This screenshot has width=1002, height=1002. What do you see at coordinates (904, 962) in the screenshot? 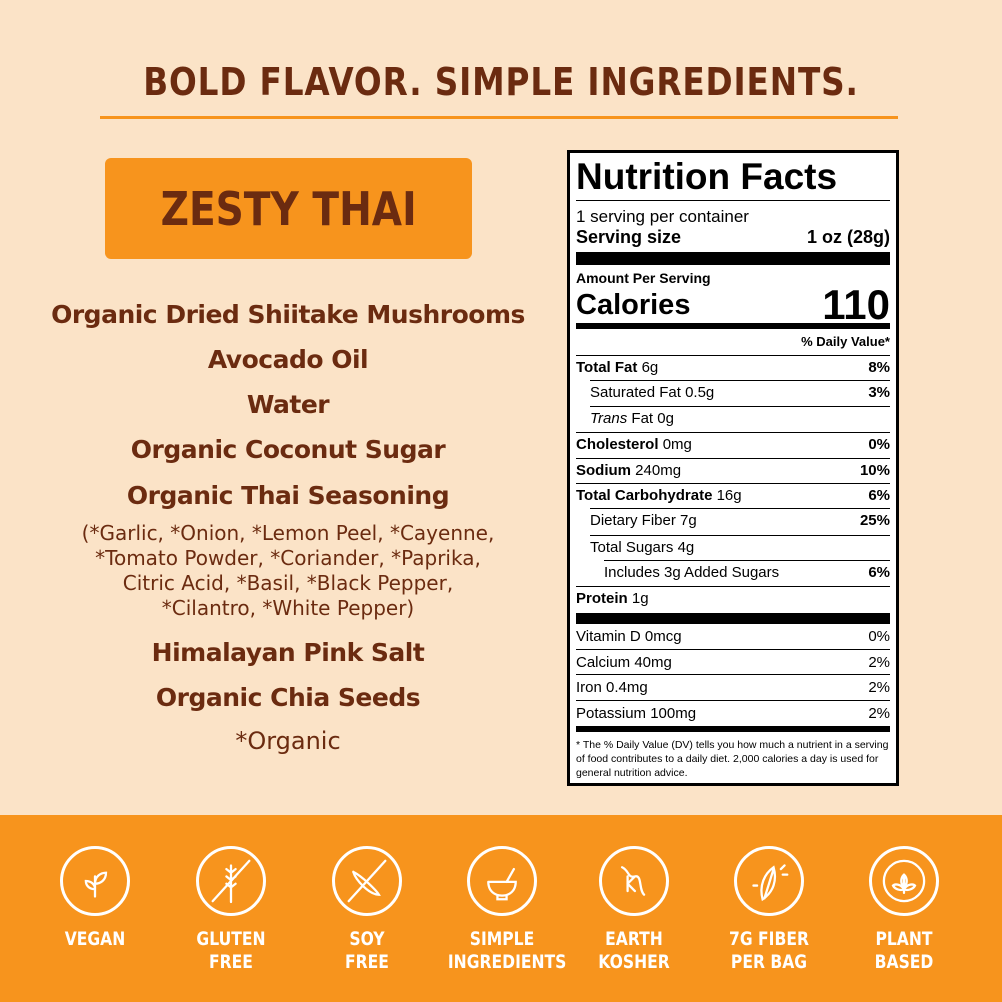
I see `badge-label: BASED` at bounding box center [904, 962].